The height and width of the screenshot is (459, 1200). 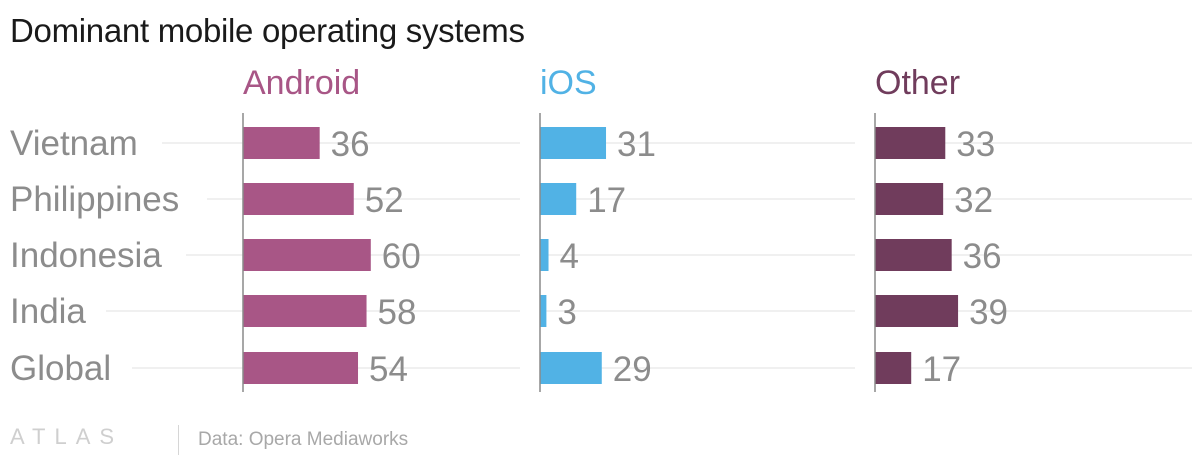 I want to click on bar-other-india, so click(x=917, y=311).